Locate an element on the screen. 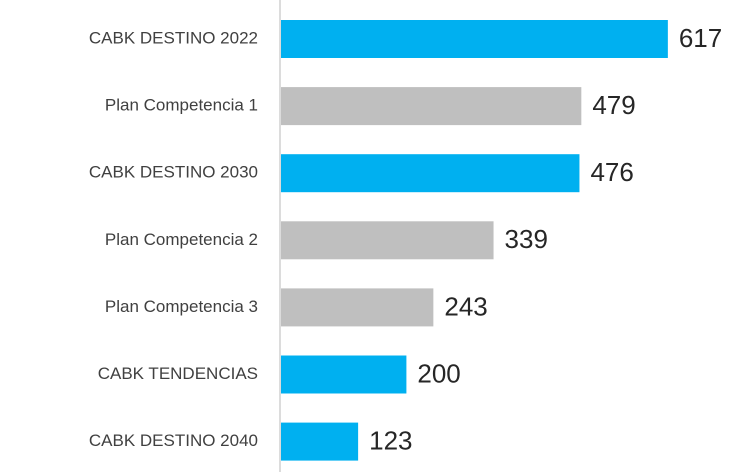 This screenshot has width=738, height=472. category-label: Plan Competencia 3 is located at coordinates (181, 306).